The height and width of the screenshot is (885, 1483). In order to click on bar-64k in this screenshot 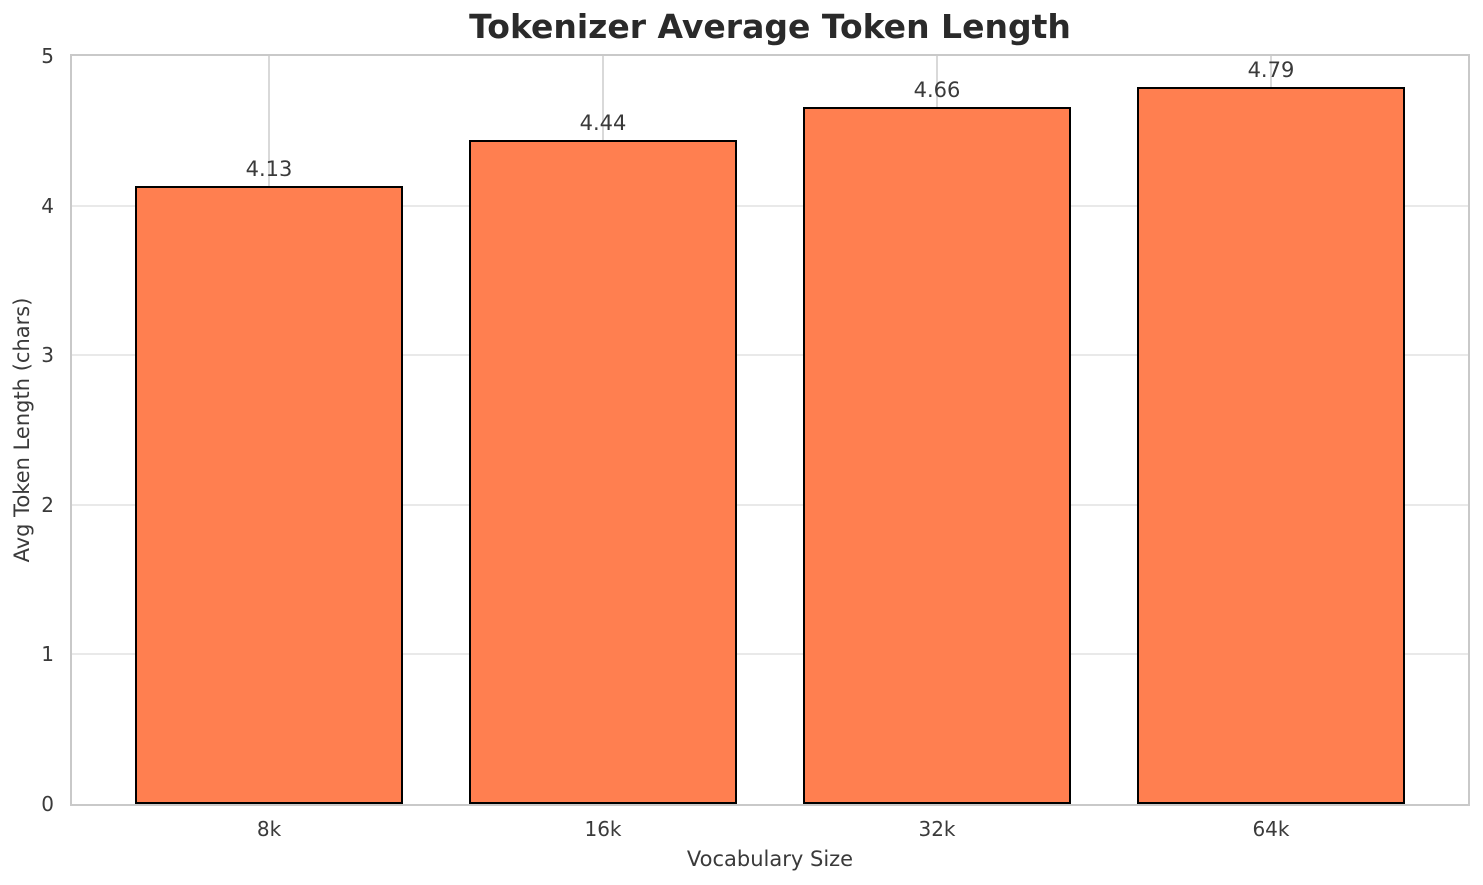, I will do `click(1271, 445)`.